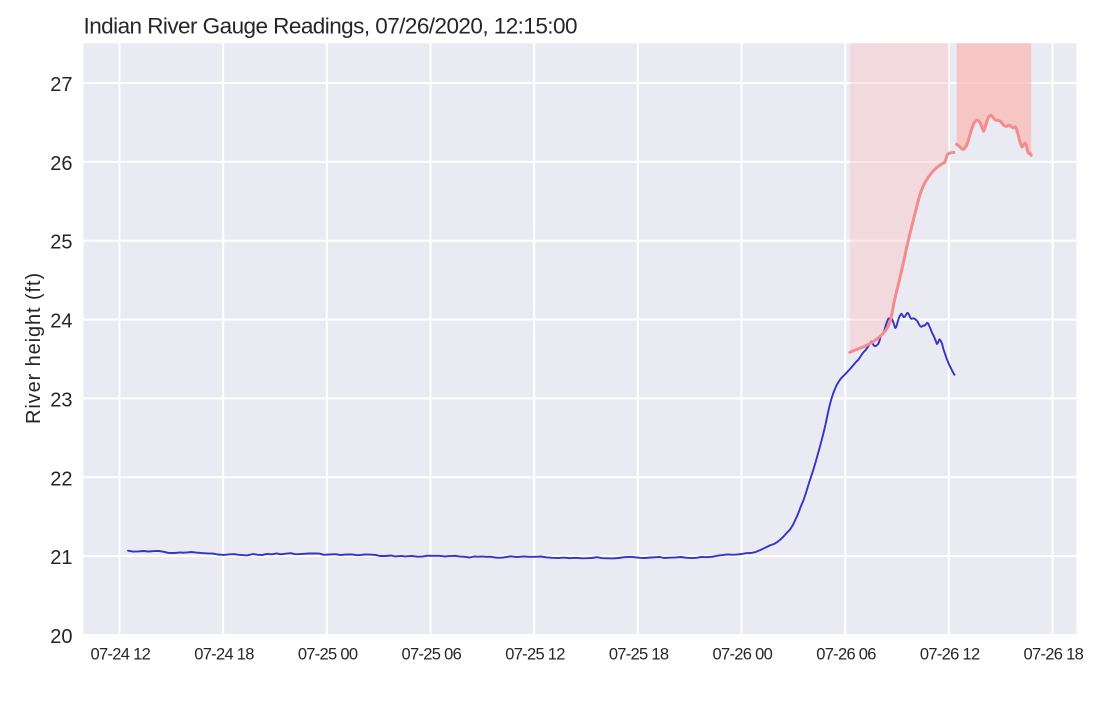  Describe the element at coordinates (121, 655) in the screenshot. I see `svg-text: 07-24 12` at that location.